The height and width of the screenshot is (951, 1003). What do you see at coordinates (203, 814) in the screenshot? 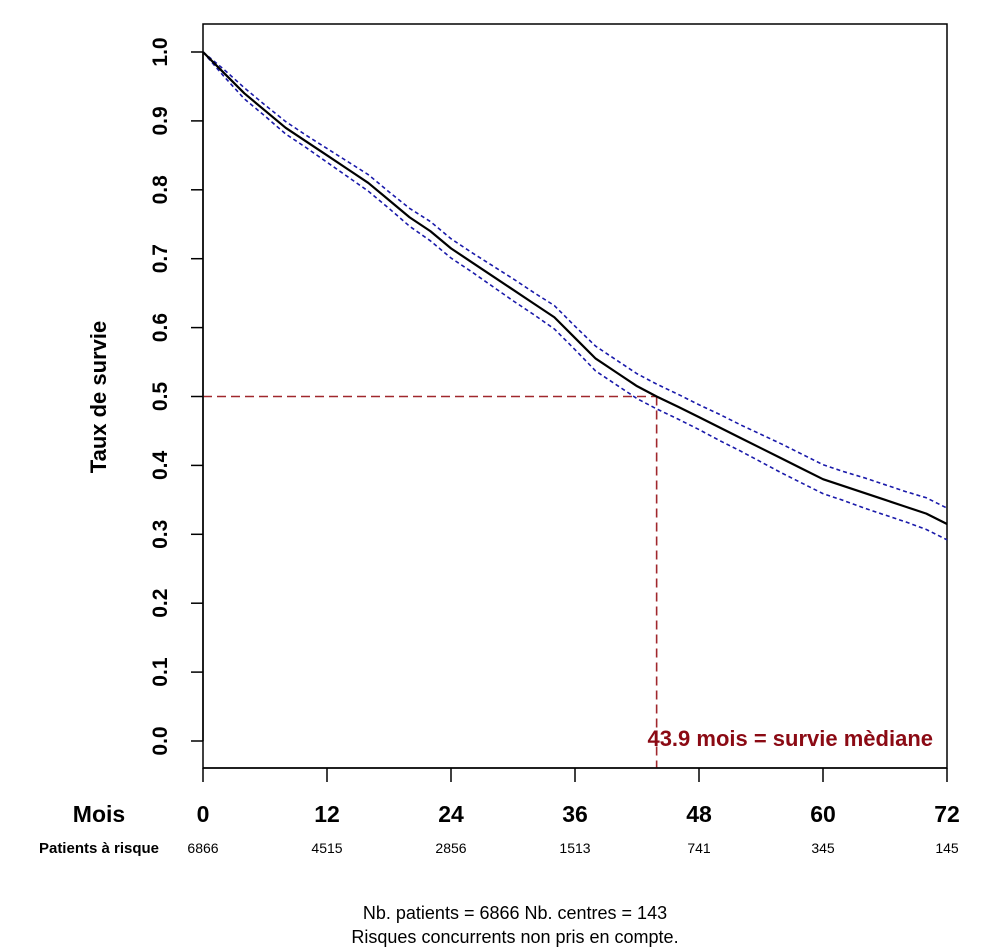
I see `x-tick-label: 0` at bounding box center [203, 814].